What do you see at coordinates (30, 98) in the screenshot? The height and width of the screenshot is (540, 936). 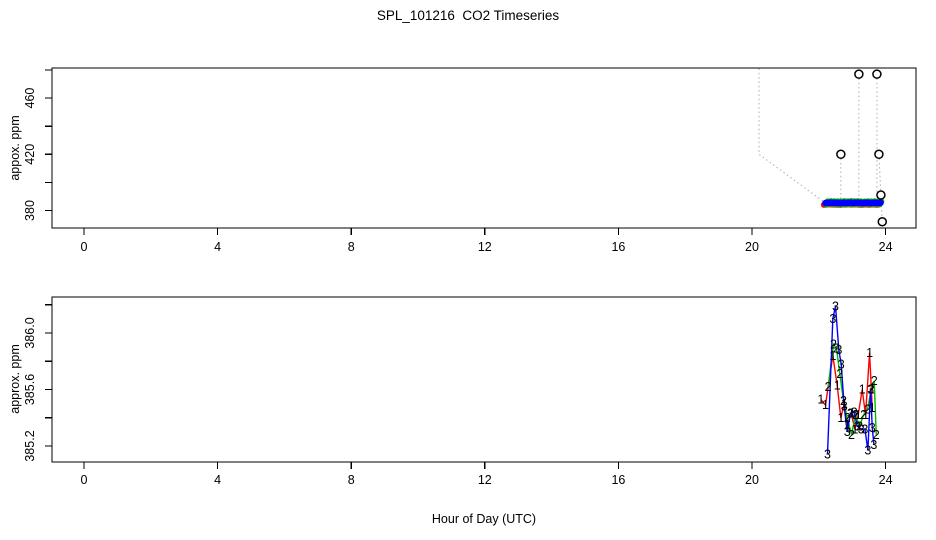 I see `svg-text: 460` at bounding box center [30, 98].